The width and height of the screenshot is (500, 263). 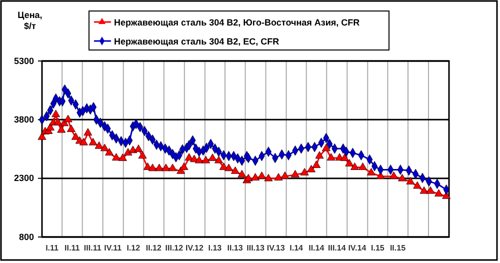 What do you see at coordinates (297, 248) in the screenshot?
I see `x-tick-label: I.14` at bounding box center [297, 248].